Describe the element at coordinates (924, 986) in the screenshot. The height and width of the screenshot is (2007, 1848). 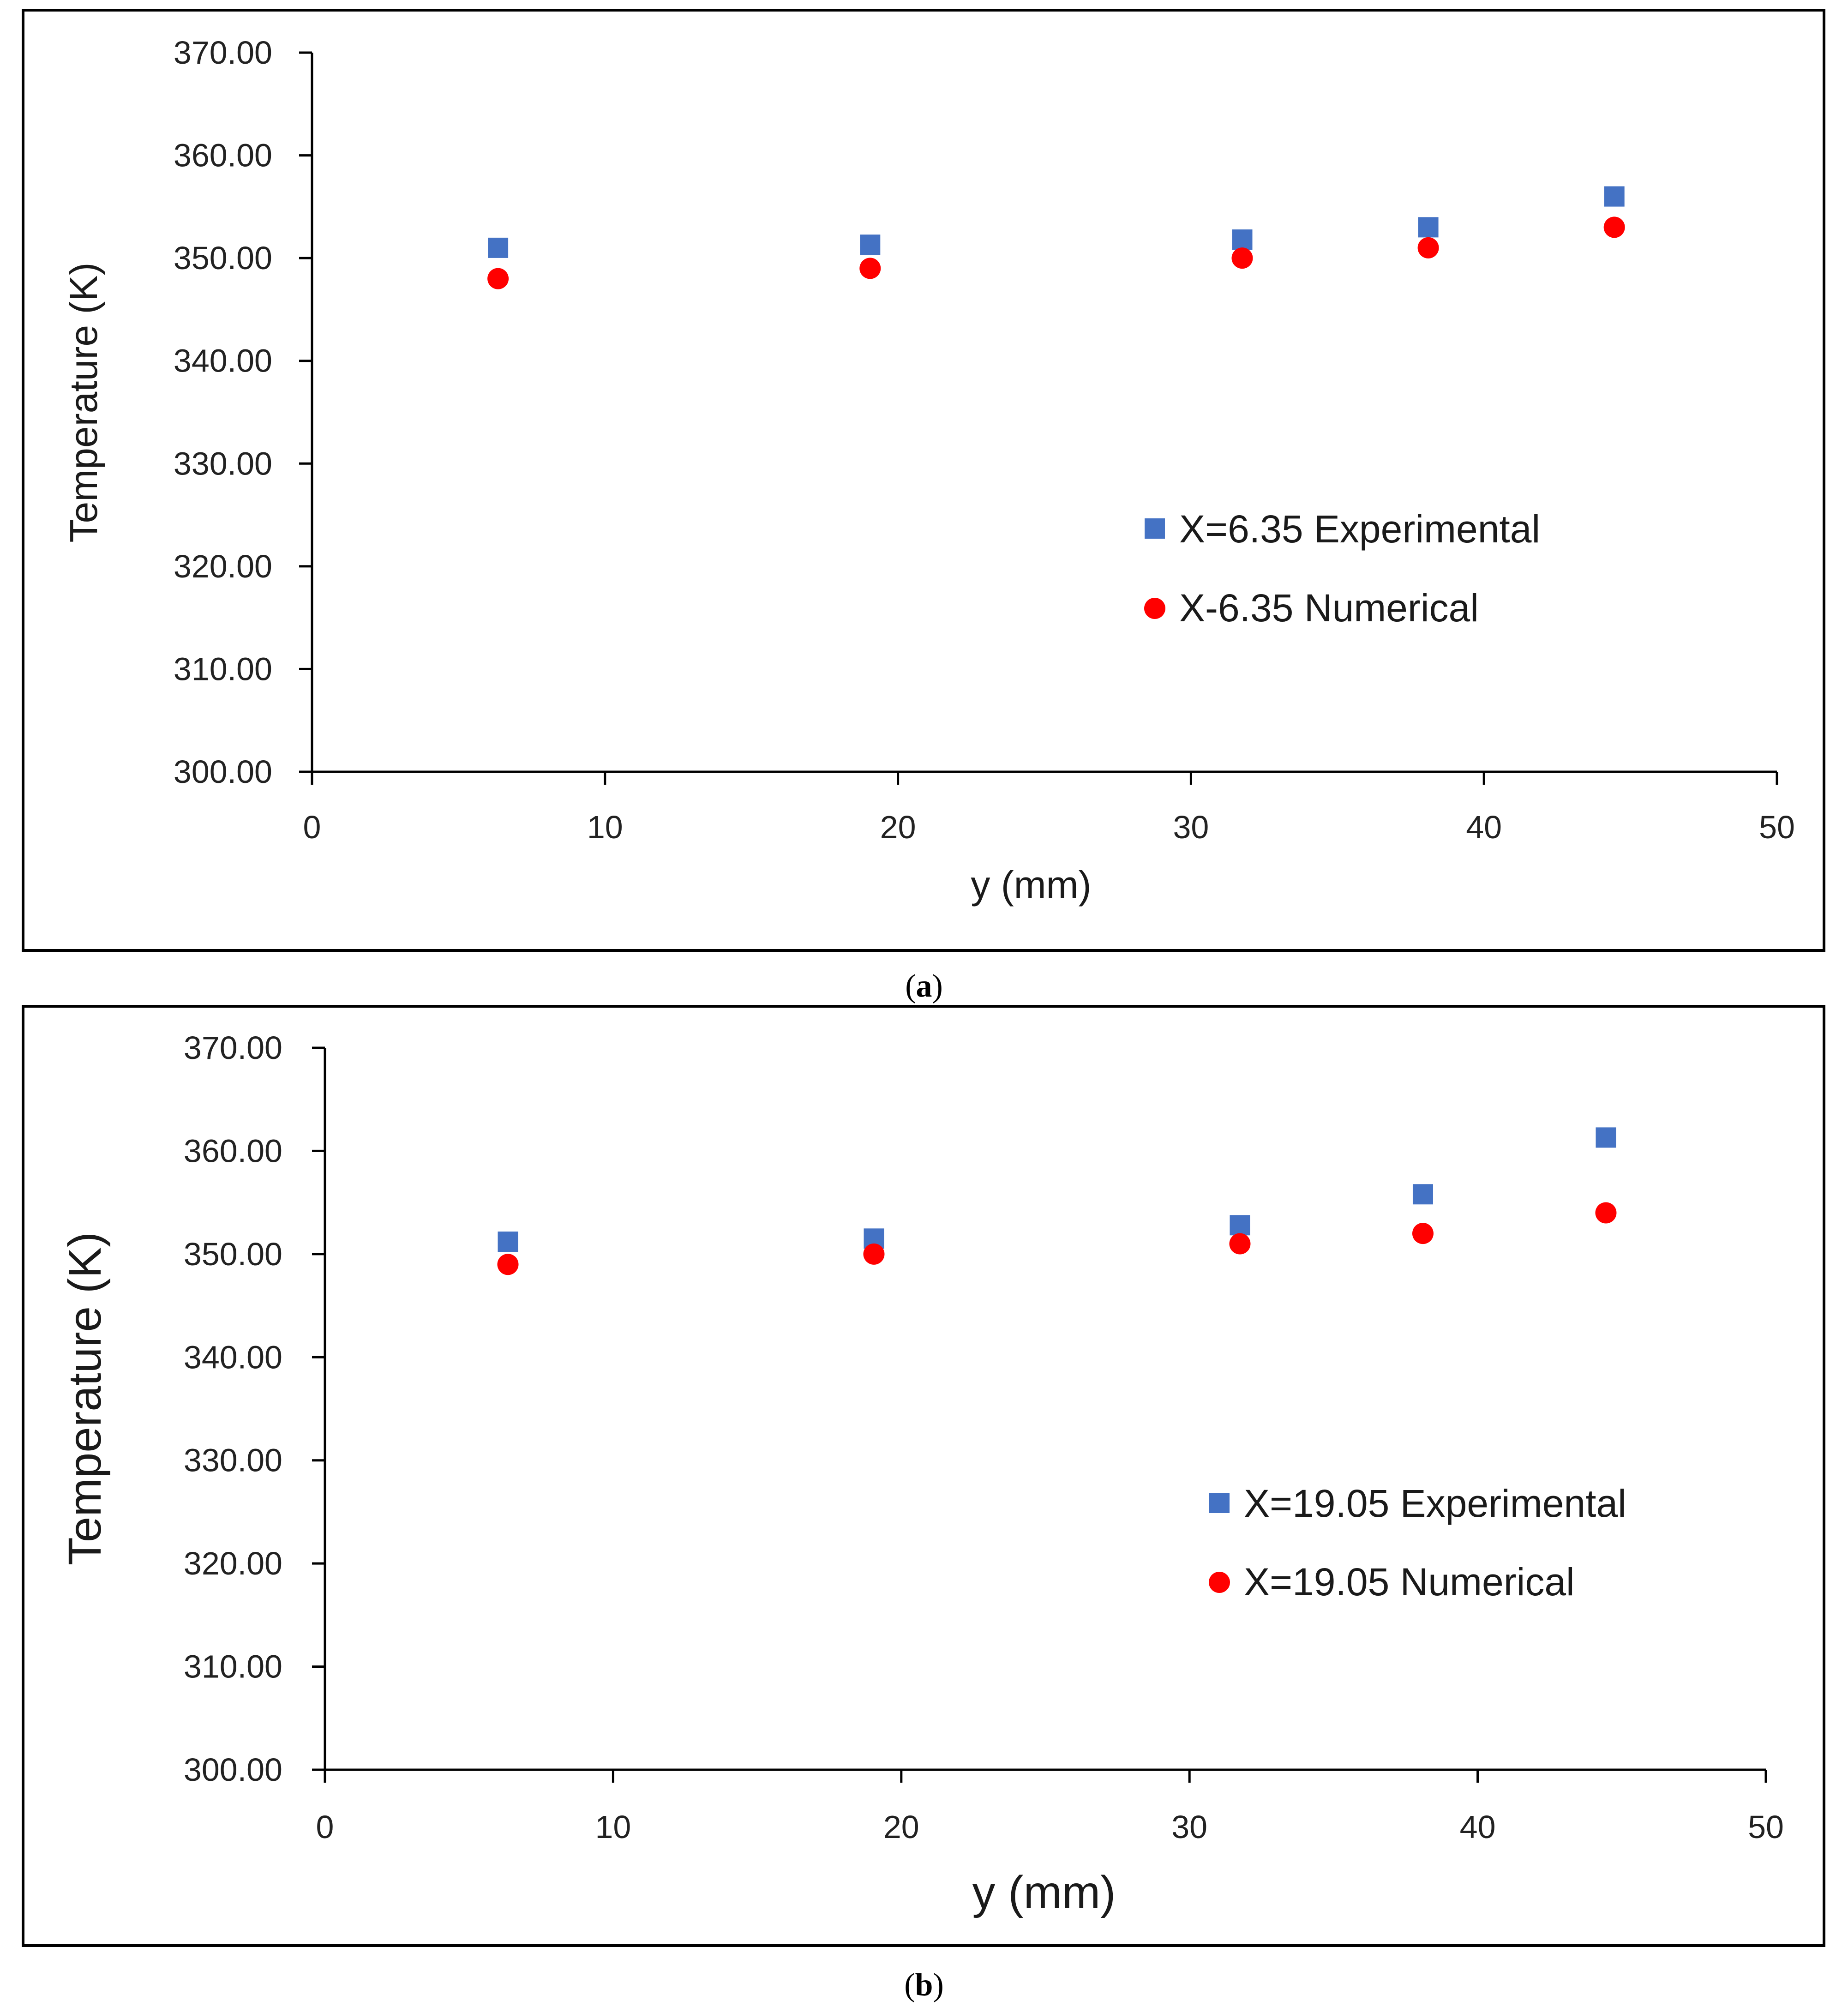
I see `caption-a: (a)` at that location.